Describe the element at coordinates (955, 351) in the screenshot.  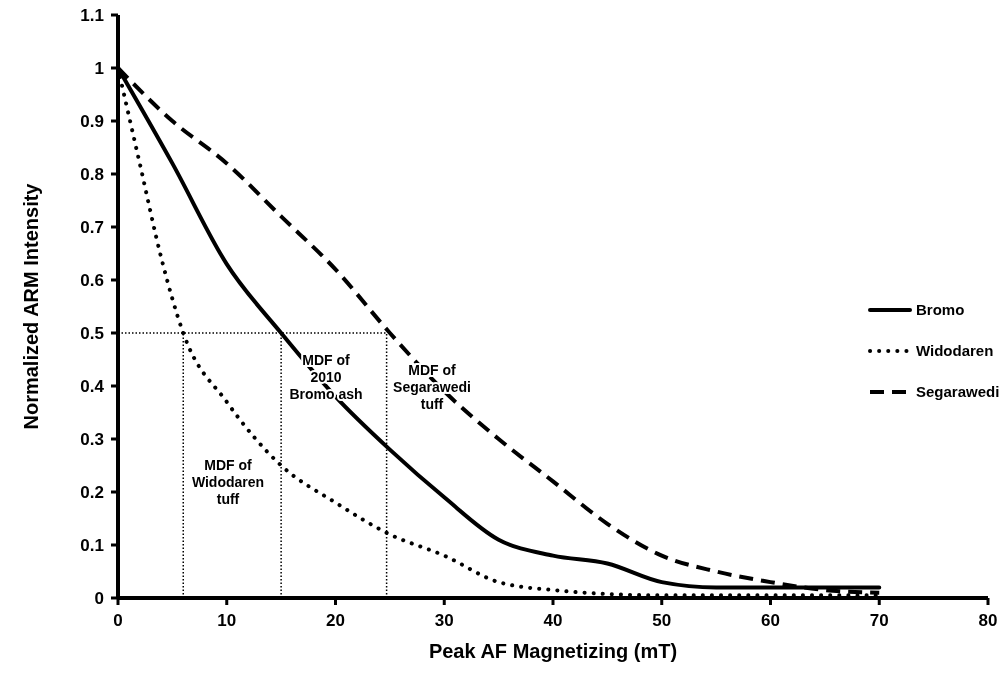
I see `legend-label: Widodaren` at that location.